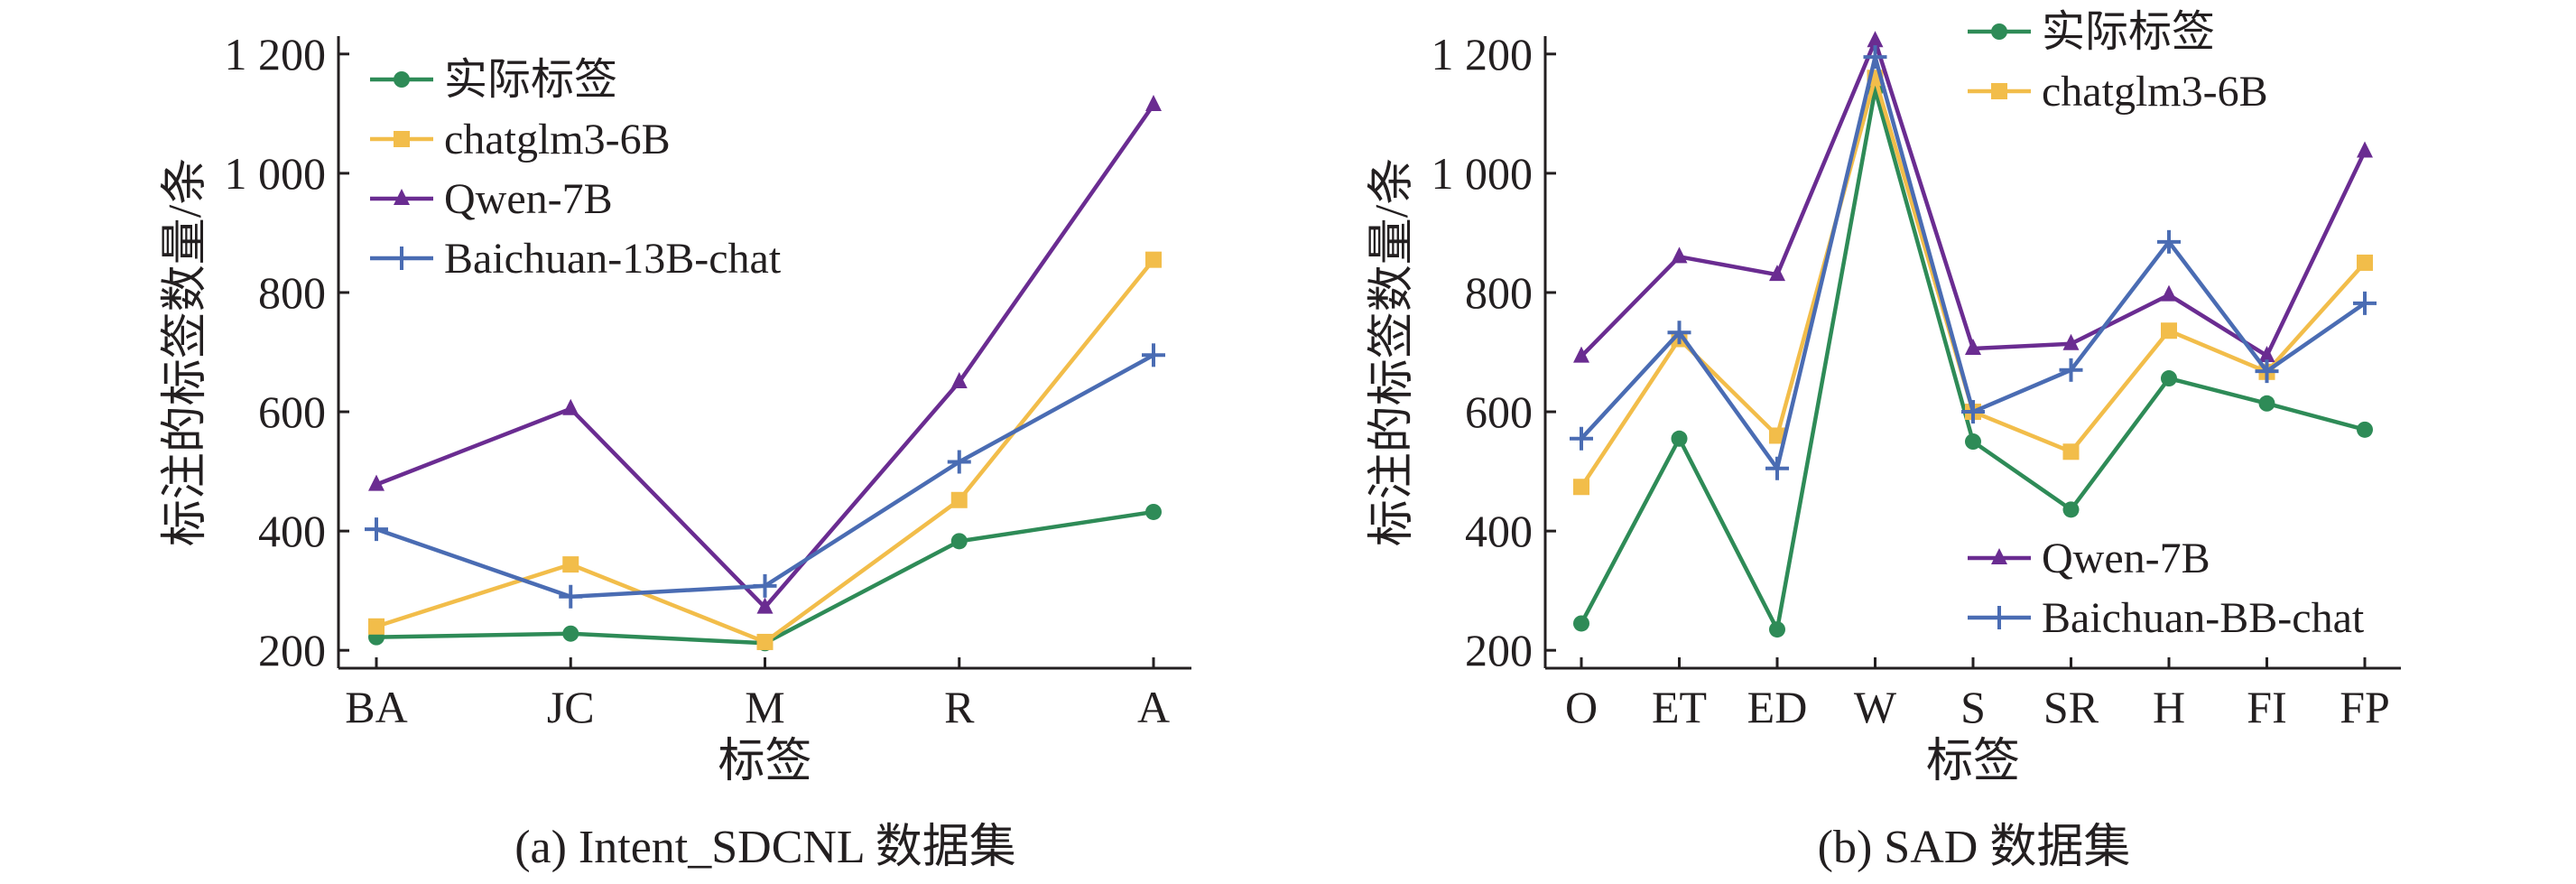  Describe the element at coordinates (1875, 707) in the screenshot. I see `x-tick-label: W` at that location.